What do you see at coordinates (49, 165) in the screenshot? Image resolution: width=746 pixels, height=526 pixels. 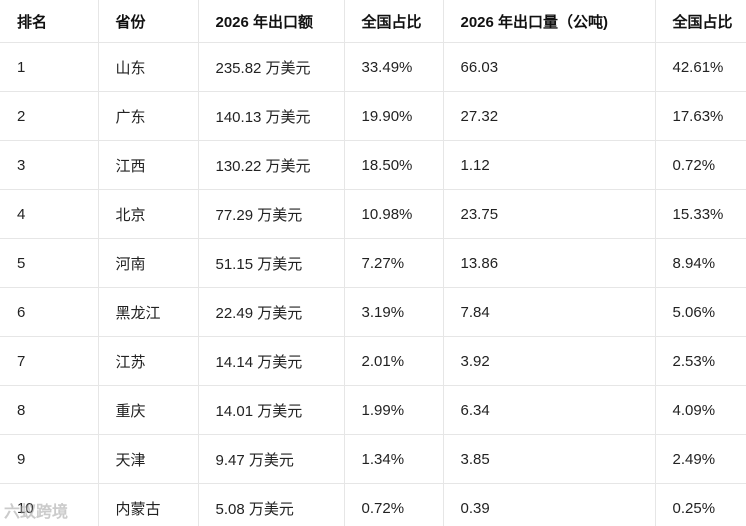 I see `table-cell: 3` at bounding box center [49, 165].